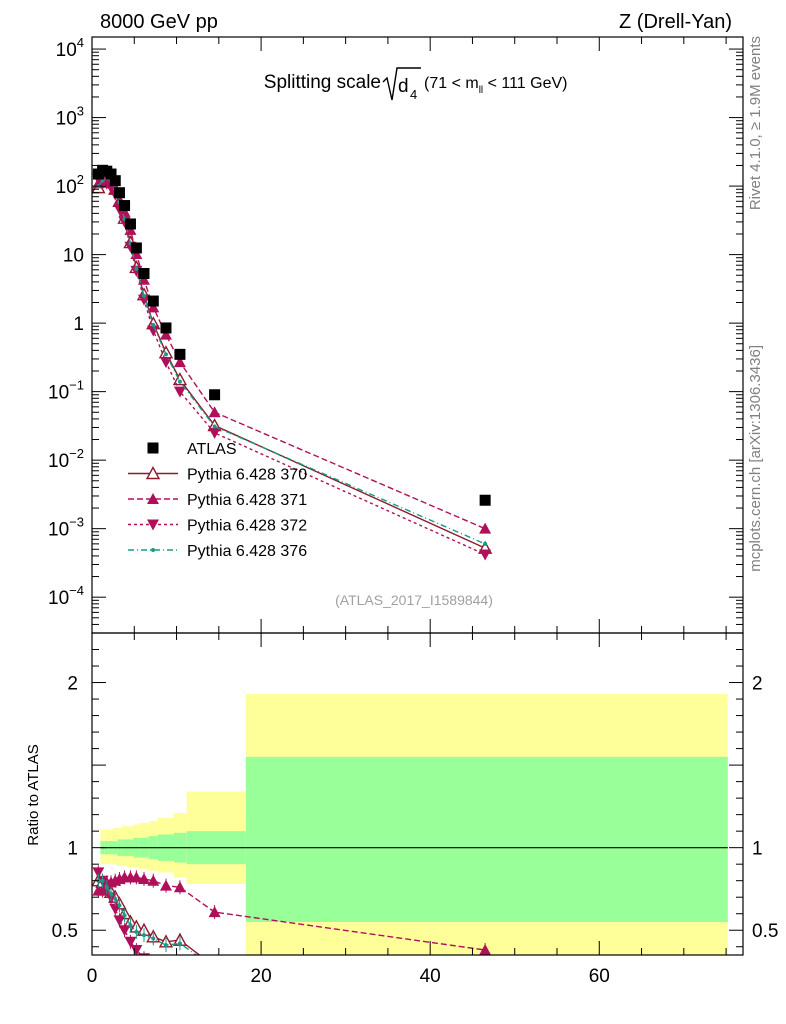 This screenshot has height=1024, width=786. I want to click on sqrt-sign, so click(401, 84).